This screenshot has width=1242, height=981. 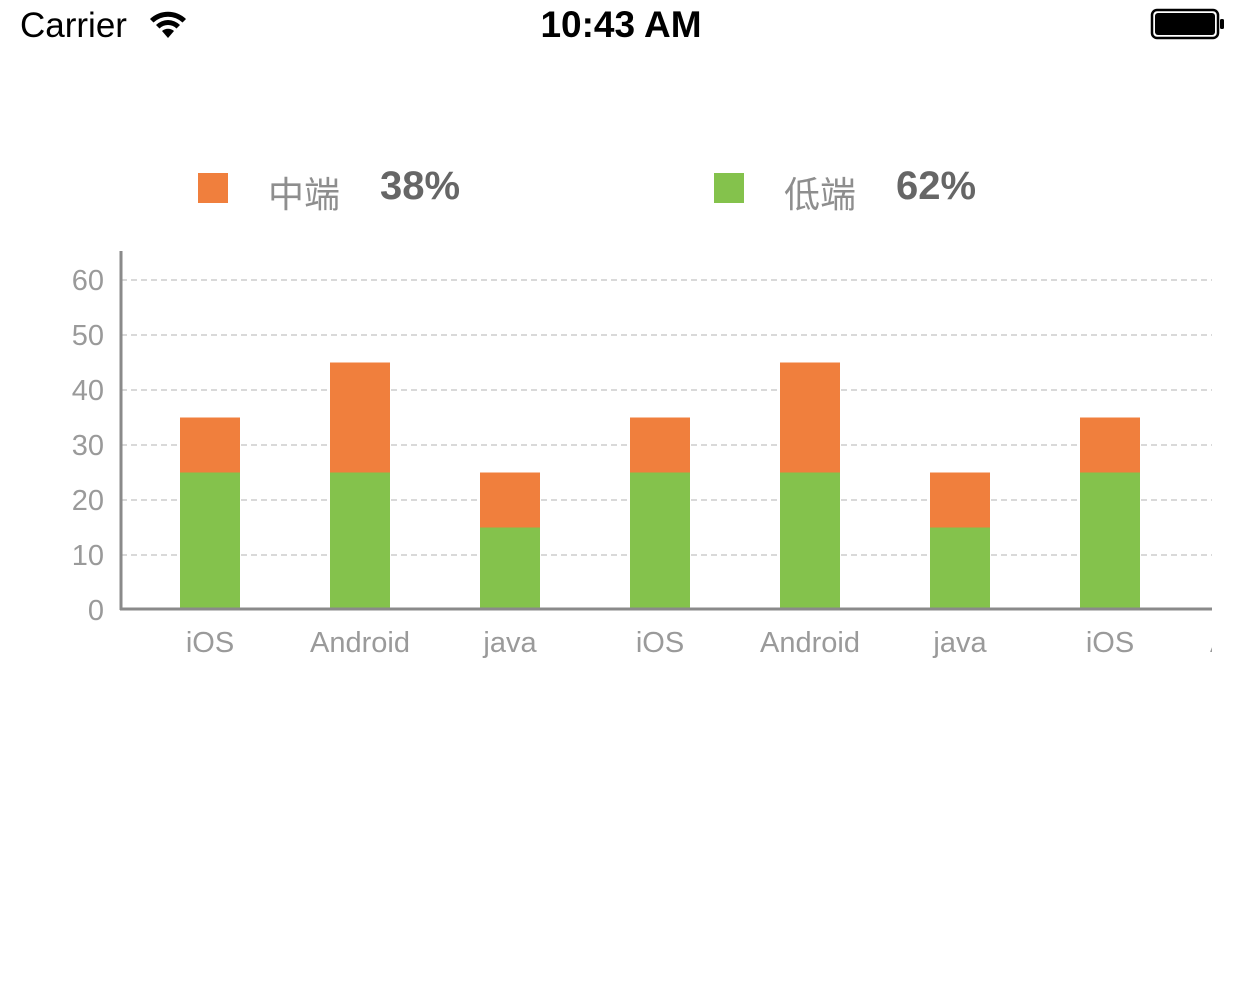 What do you see at coordinates (88, 336) in the screenshot?
I see `y-tick-label: 50` at bounding box center [88, 336].